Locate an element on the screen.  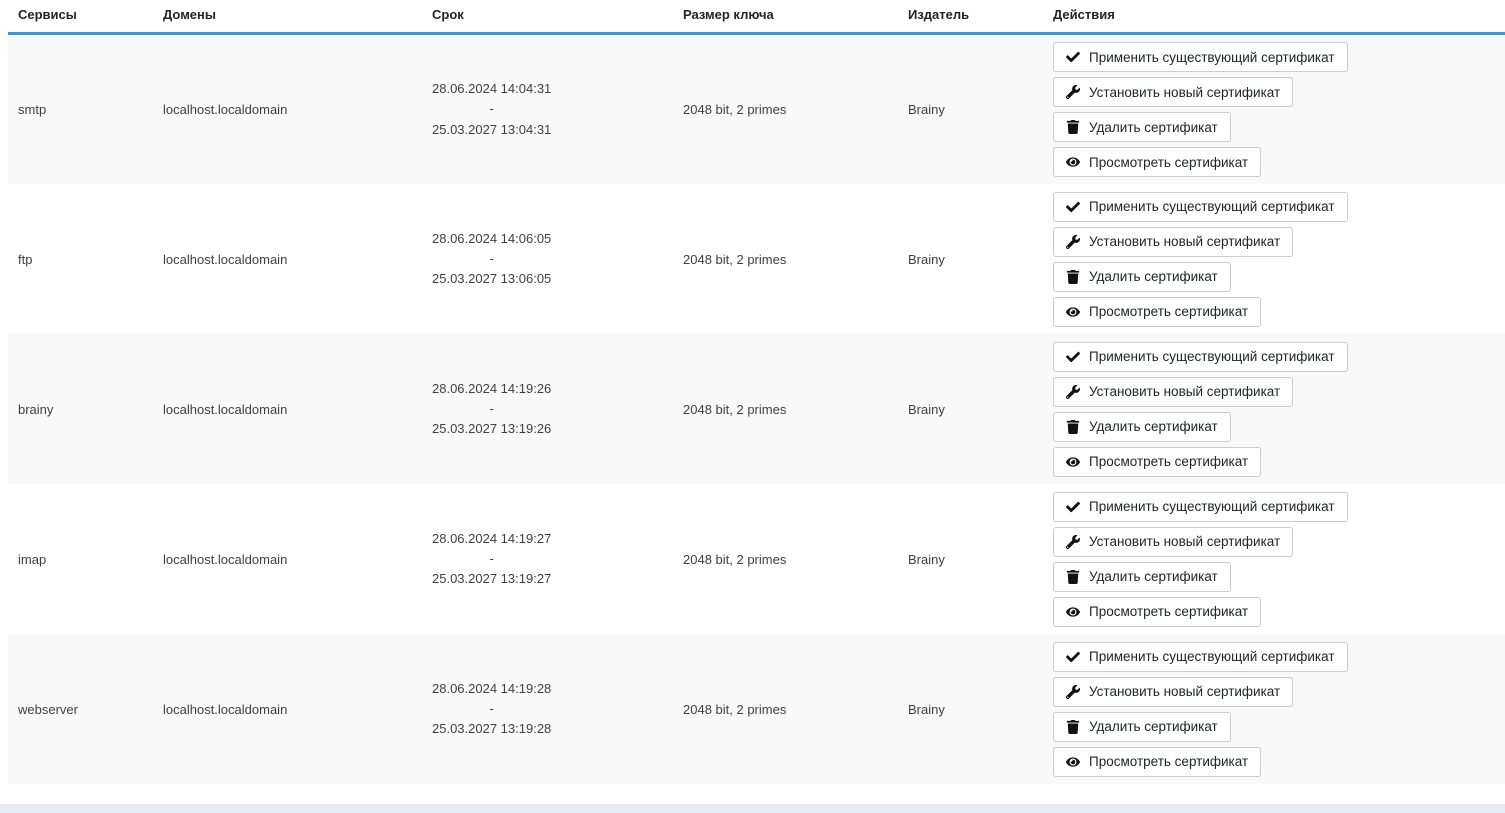
service-cell: ftp is located at coordinates (25, 259).